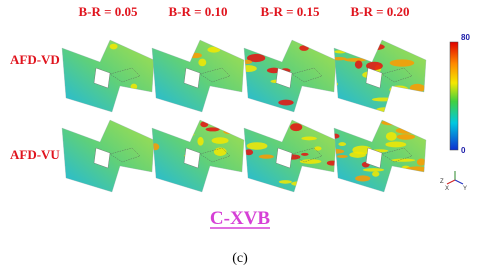  What do you see at coordinates (442, 182) in the screenshot?
I see `axis-label: Z` at bounding box center [442, 182].